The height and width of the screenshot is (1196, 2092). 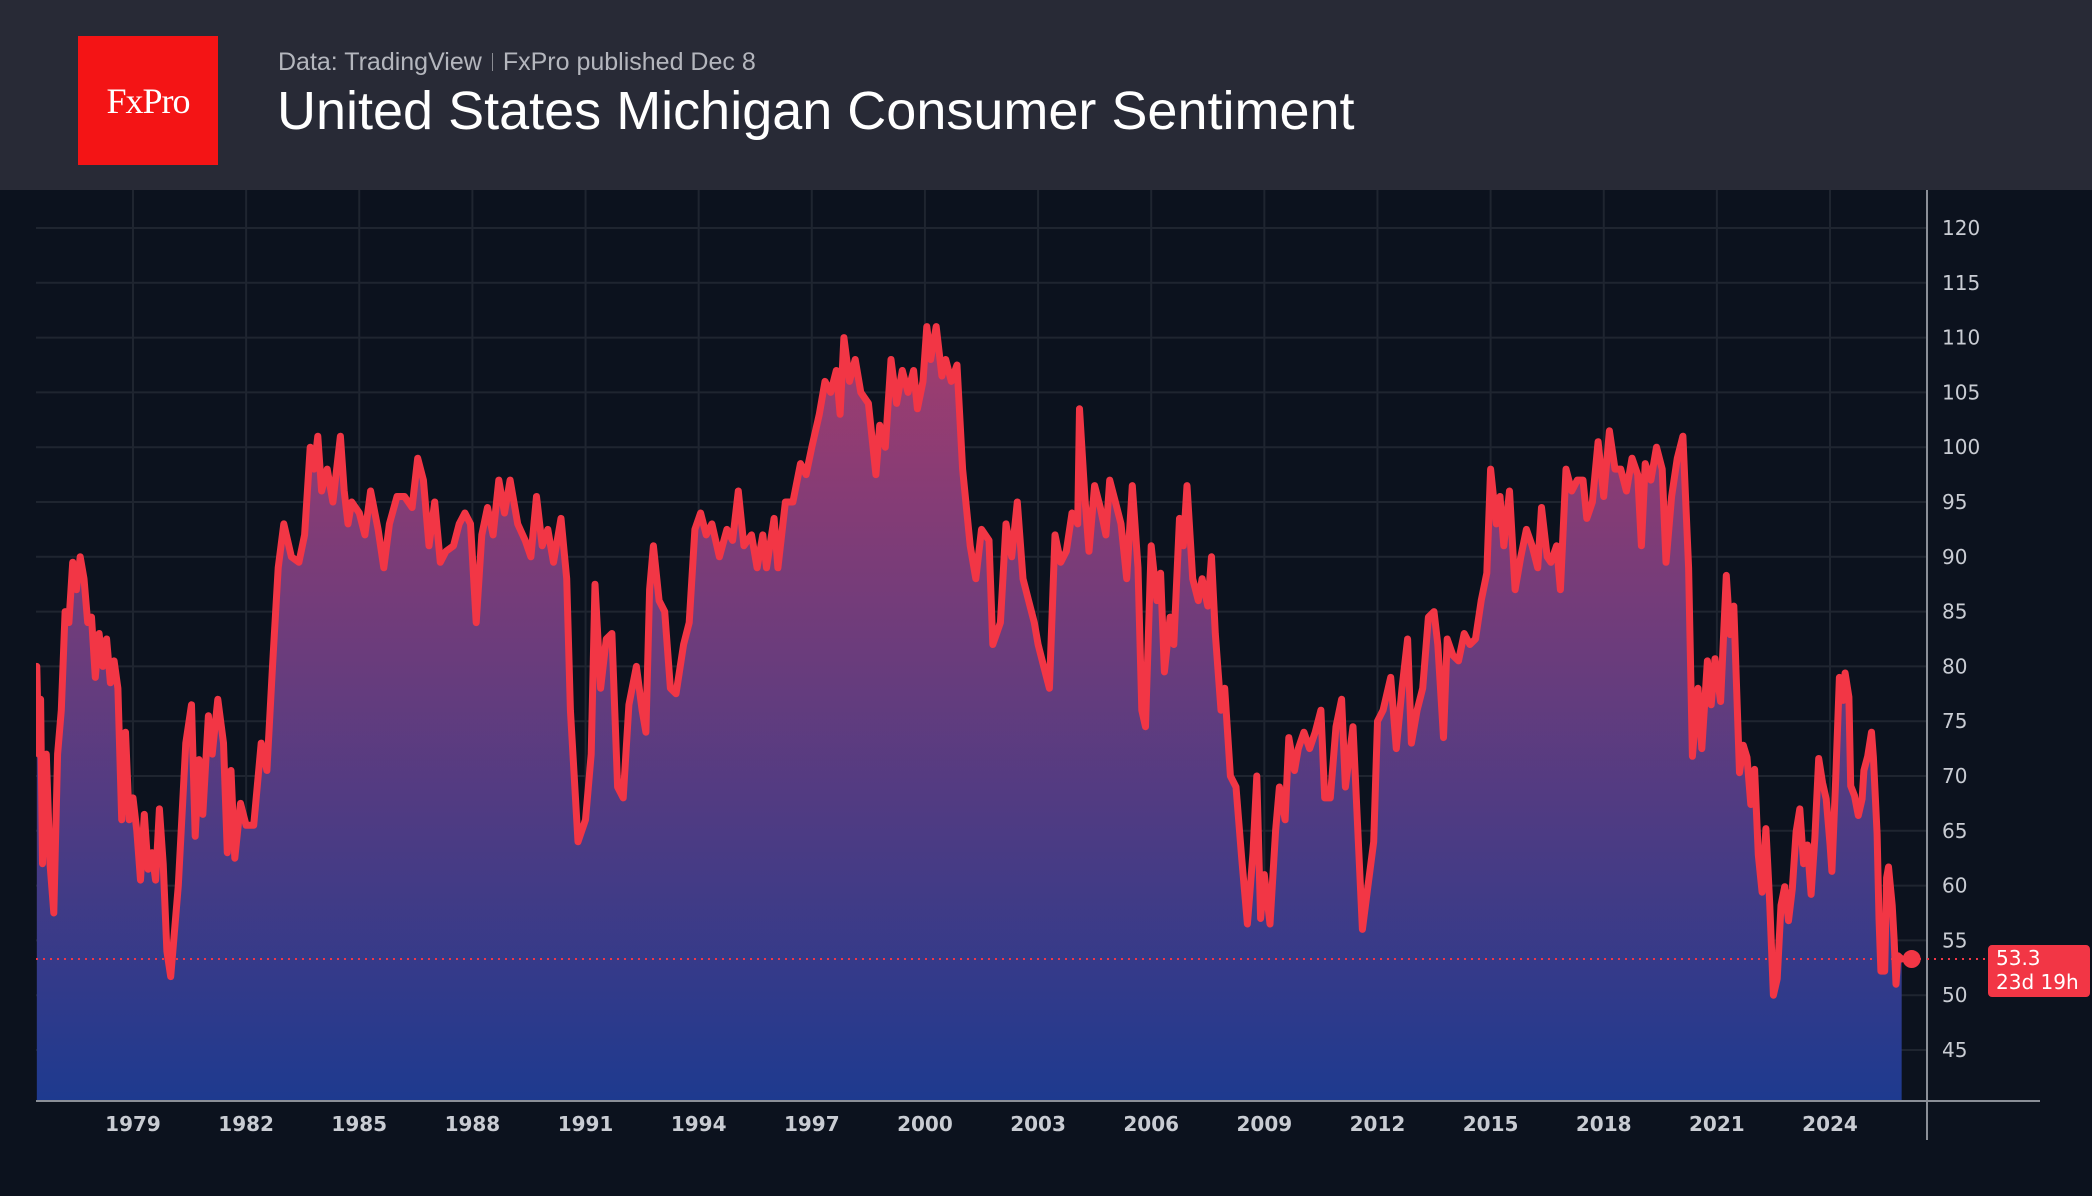 I want to click on y-tick-label: 70, so click(x=1954, y=776).